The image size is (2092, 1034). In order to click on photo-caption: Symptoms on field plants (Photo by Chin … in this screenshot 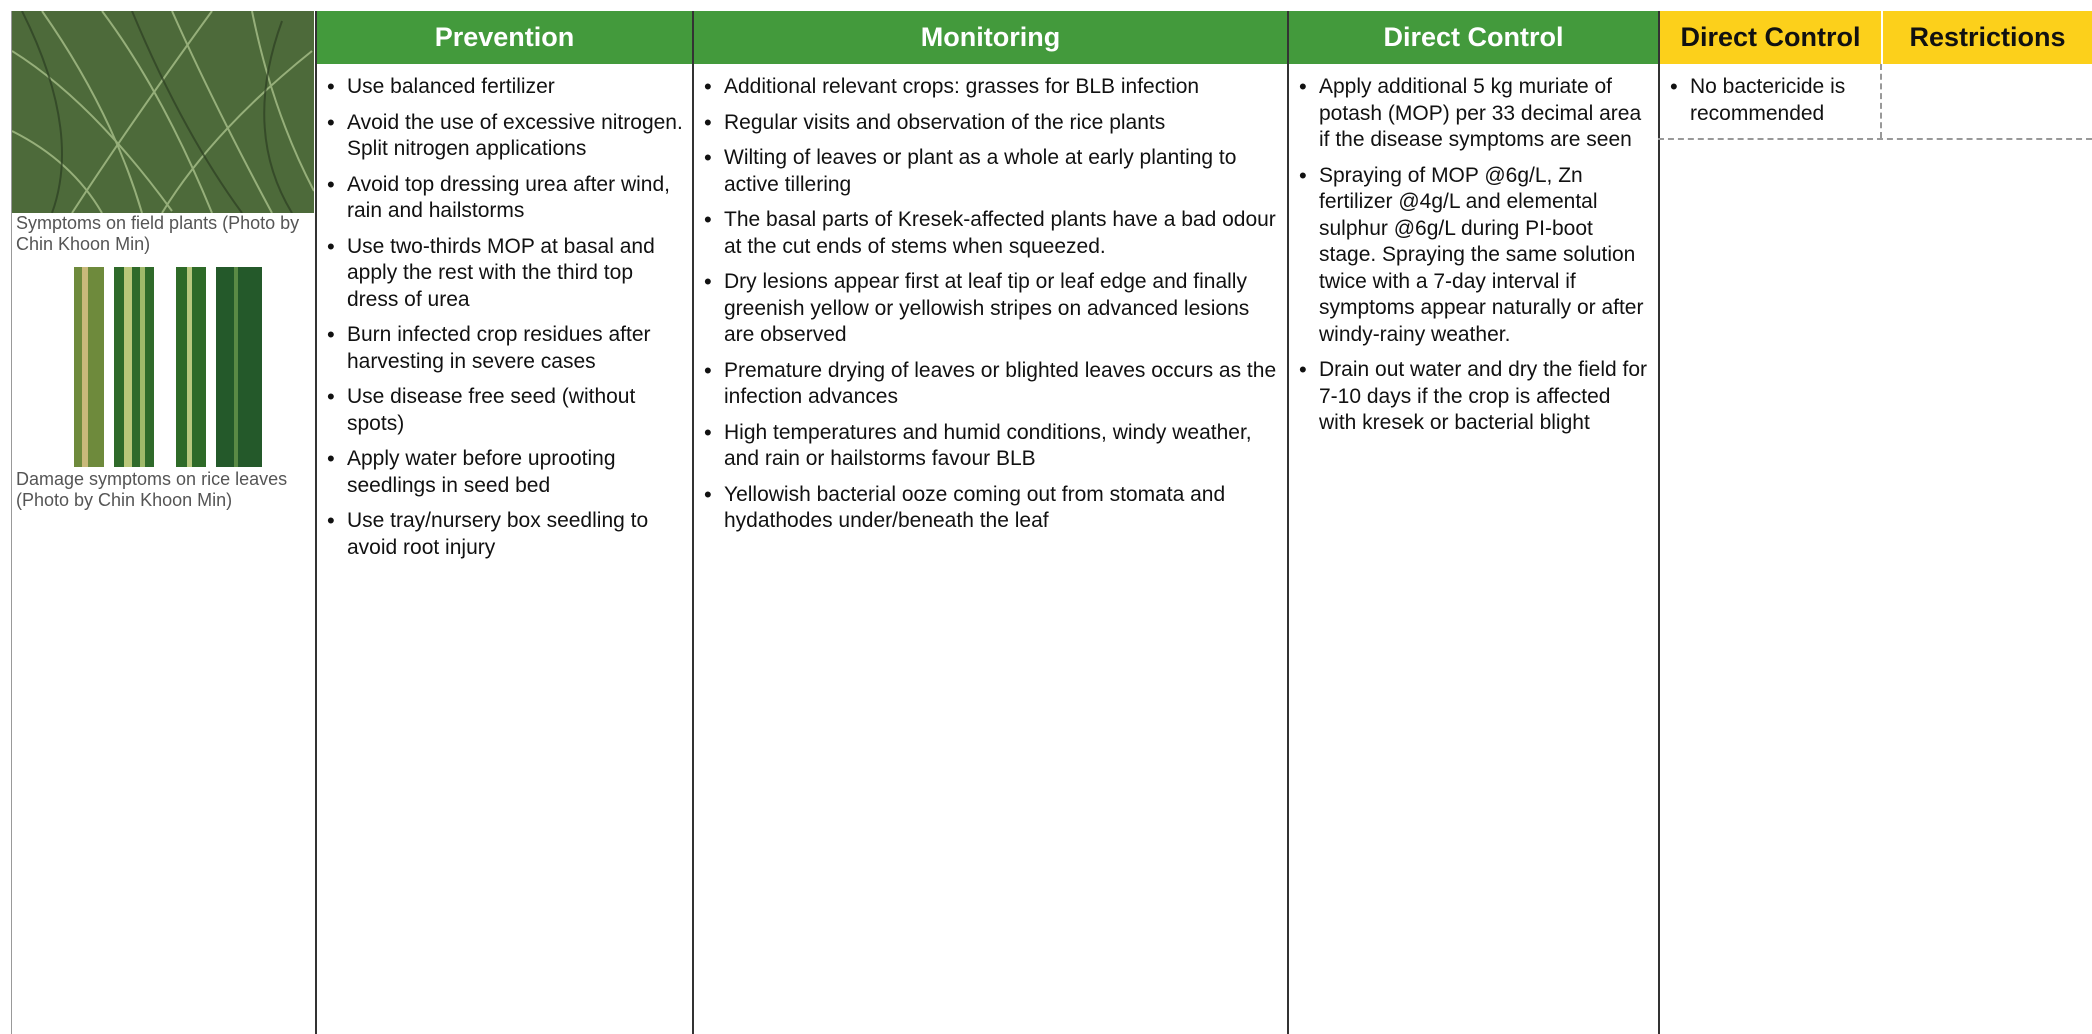, I will do `click(158, 233)`.